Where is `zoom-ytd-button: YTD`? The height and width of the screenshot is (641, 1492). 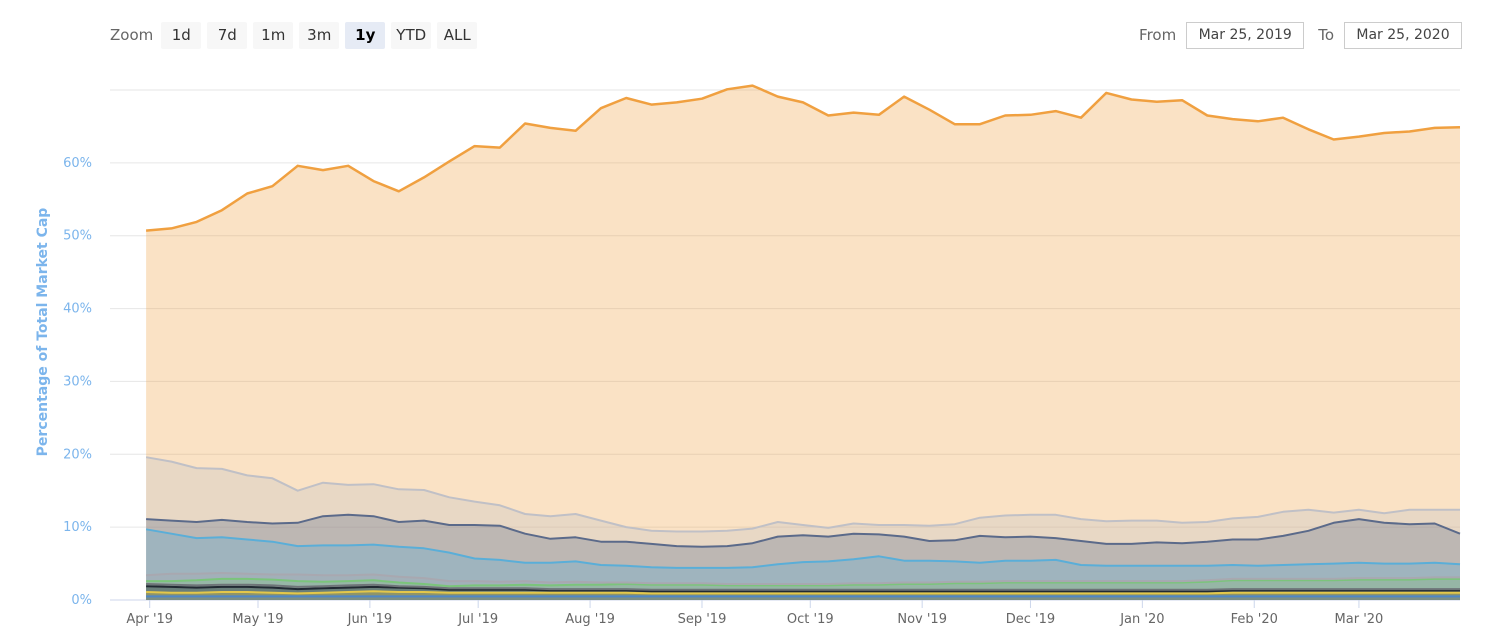 zoom-ytd-button: YTD is located at coordinates (411, 35).